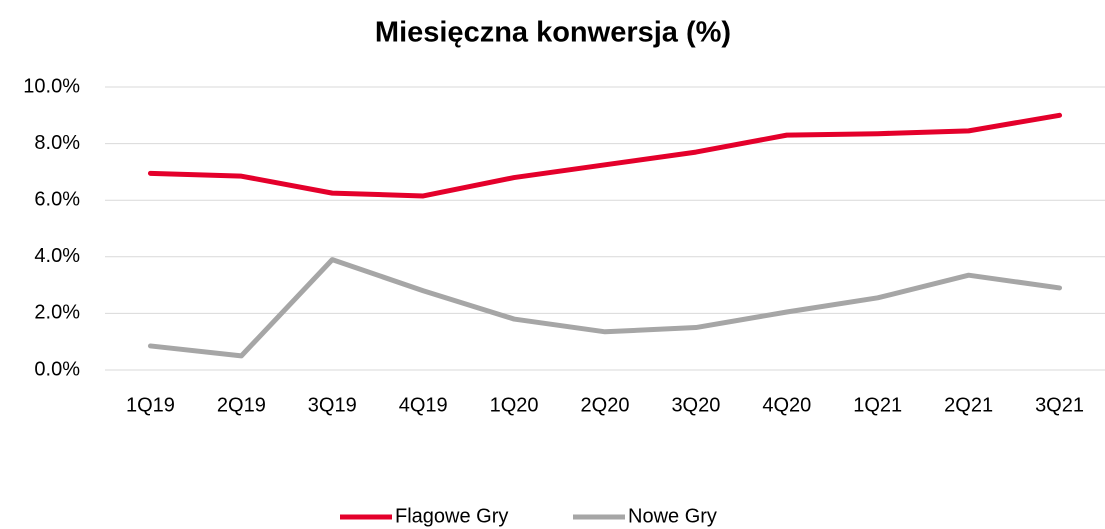 Image resolution: width=1105 pixels, height=529 pixels. What do you see at coordinates (514, 405) in the screenshot?
I see `x-tick-label: 1Q20` at bounding box center [514, 405].